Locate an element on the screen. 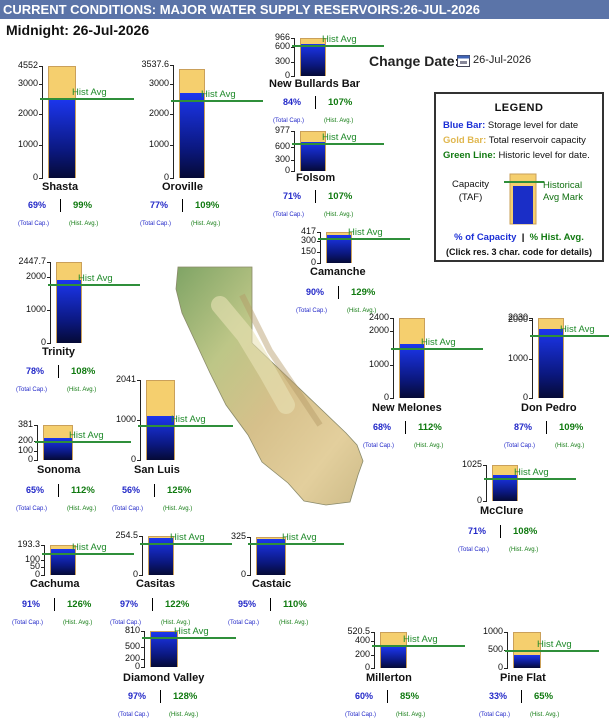  reservoir-name: Millerton is located at coordinates (389, 678).